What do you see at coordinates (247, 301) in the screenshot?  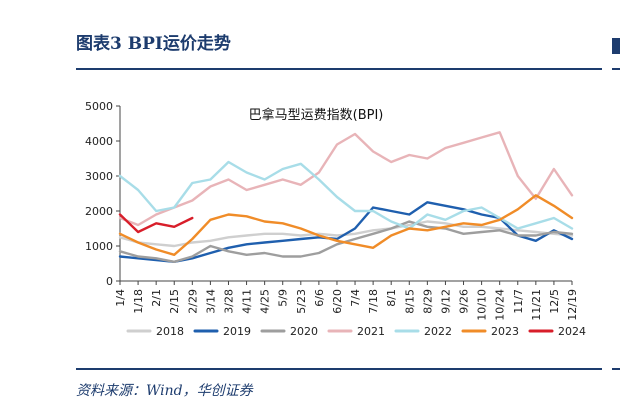 I see `x-tick-label-7: 4/11` at bounding box center [247, 301].